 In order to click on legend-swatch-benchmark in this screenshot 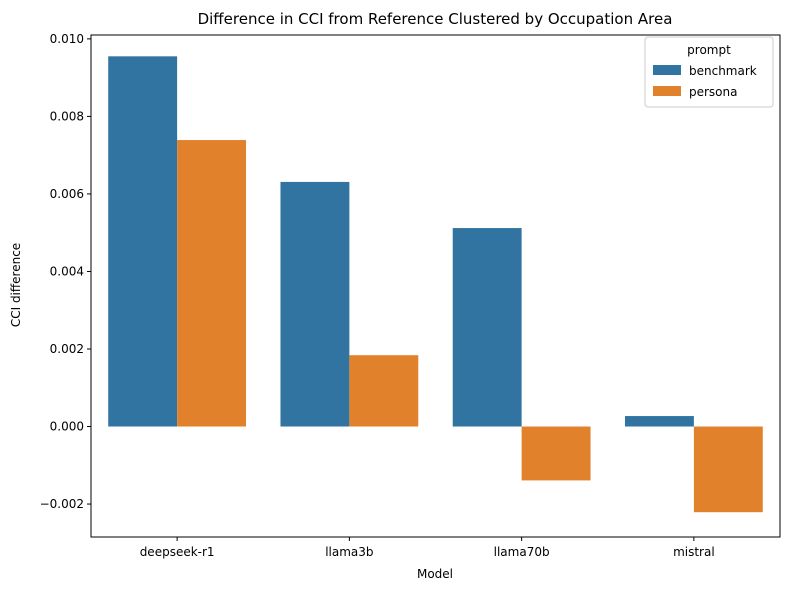, I will do `click(667, 70)`.